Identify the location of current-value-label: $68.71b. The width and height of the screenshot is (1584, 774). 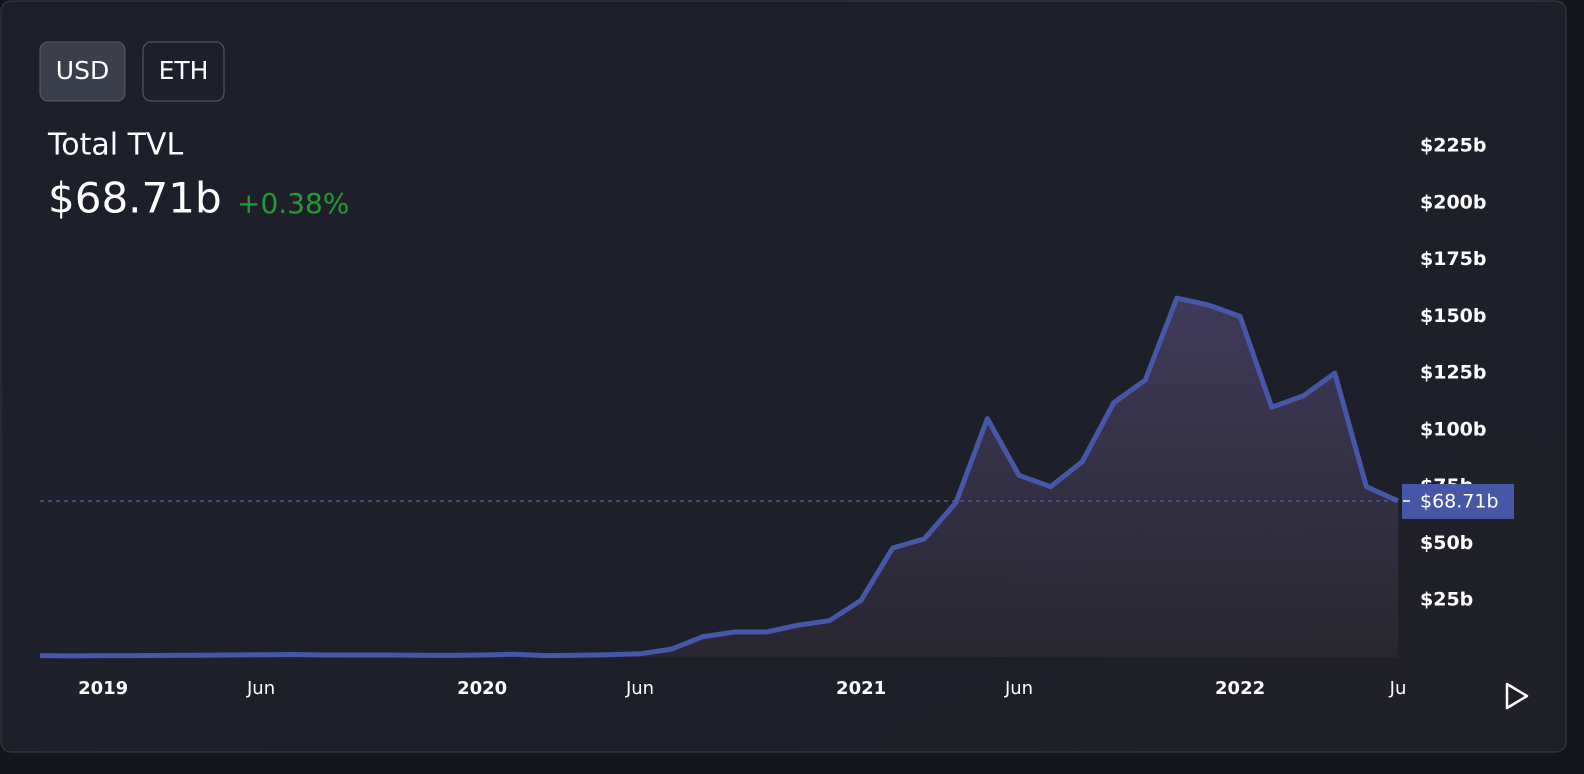
(1459, 501).